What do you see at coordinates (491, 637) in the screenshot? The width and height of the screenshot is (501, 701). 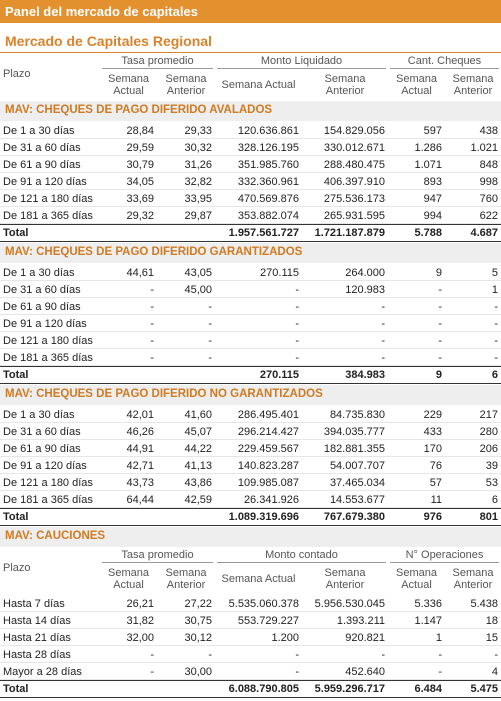 I see `cell: 15` at bounding box center [491, 637].